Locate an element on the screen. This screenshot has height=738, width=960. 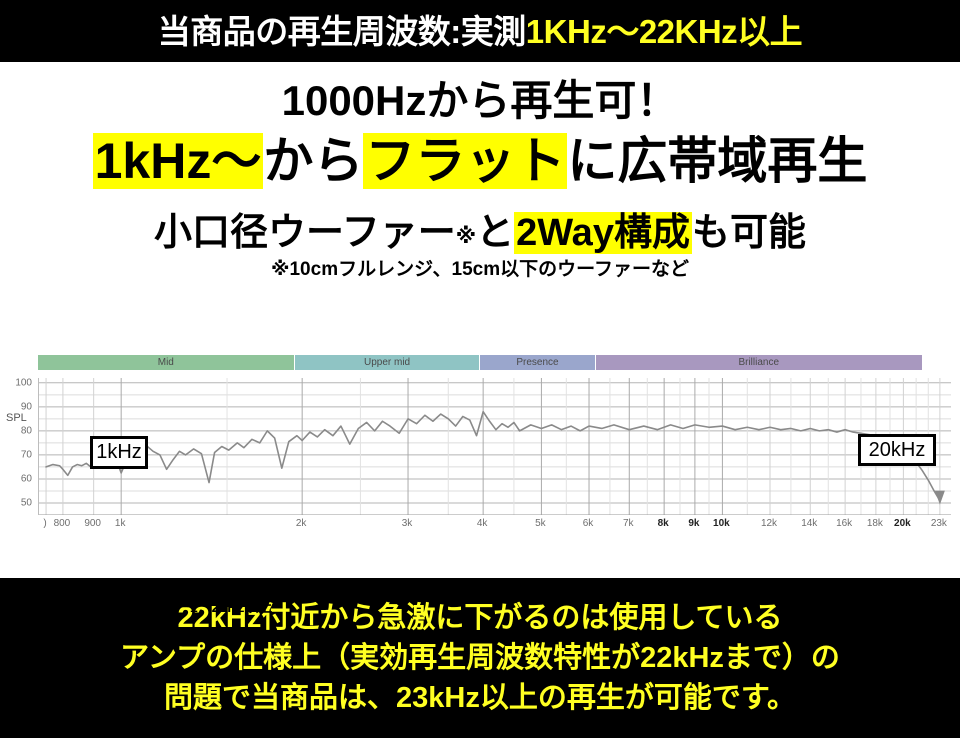
bottom-banner-line-3: 問題で当商品は、23kHz以上の再生が可能です。 is located at coordinates (480, 698).